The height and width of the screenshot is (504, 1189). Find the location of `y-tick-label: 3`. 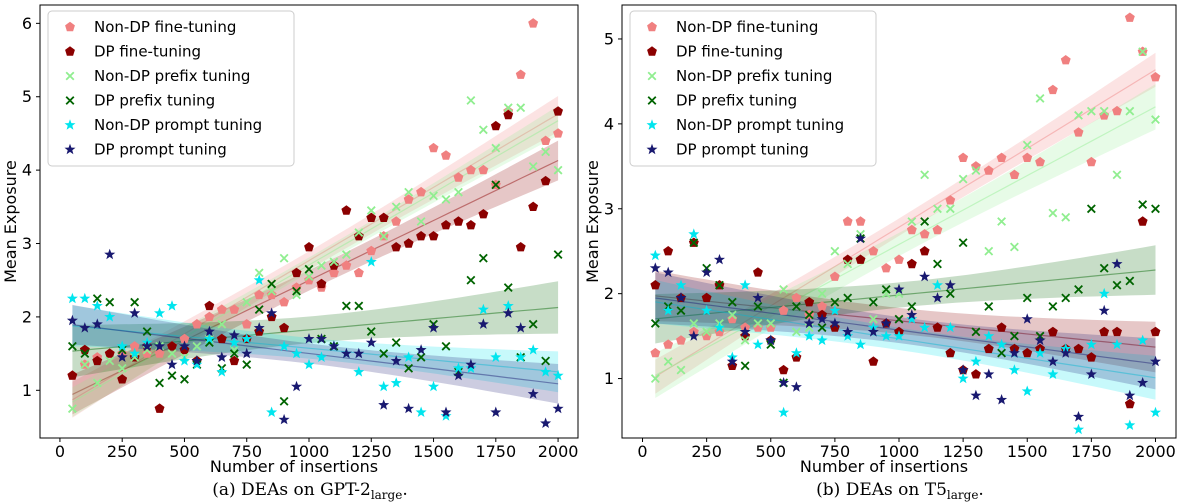

y-tick-label: 3 is located at coordinates (609, 208).